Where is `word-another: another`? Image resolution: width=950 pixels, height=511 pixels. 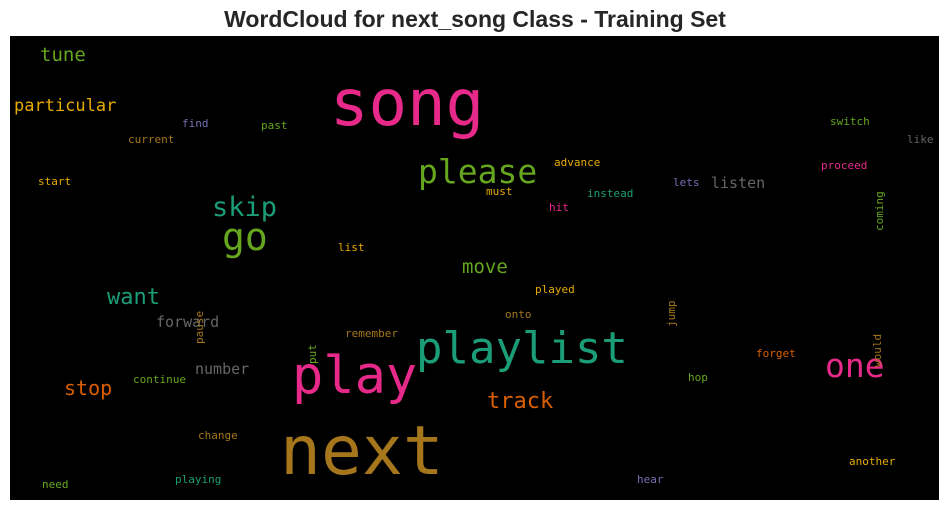
word-another: another is located at coordinates (872, 461).